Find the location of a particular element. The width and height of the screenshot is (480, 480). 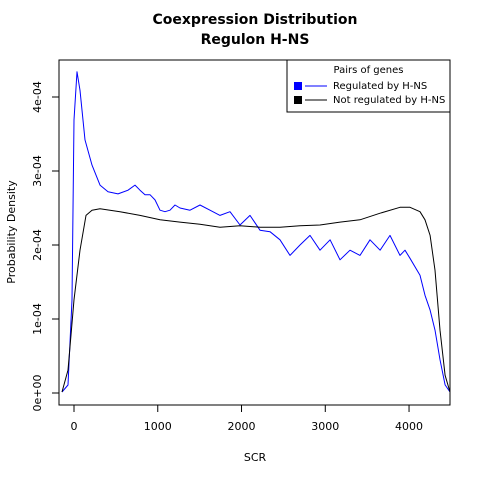

y-tick-label: 0e+00 is located at coordinates (37, 393).